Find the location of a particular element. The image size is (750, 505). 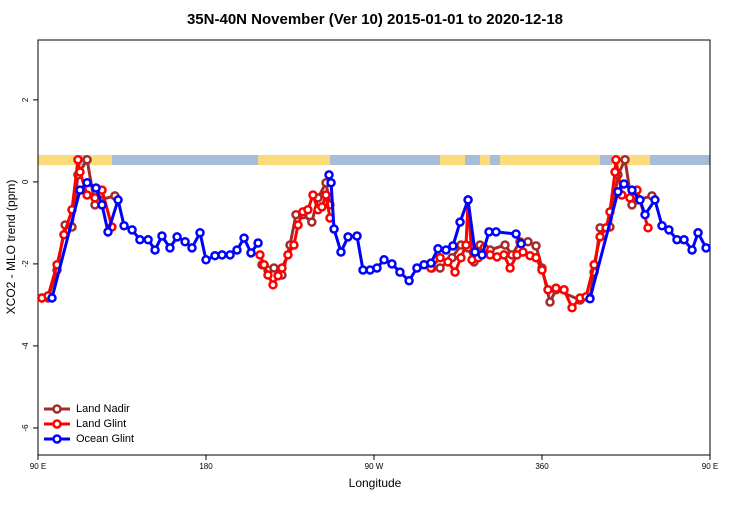

x-tick-label: 180 is located at coordinates (206, 466).